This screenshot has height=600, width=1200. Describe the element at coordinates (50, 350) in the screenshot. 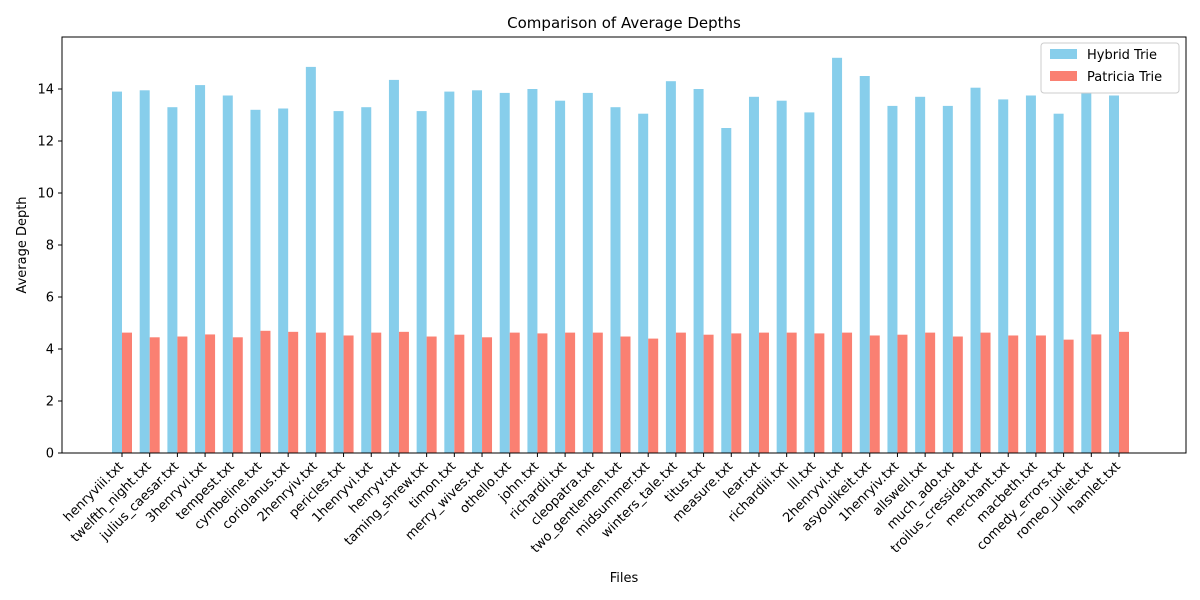

I see `y-tick-label-2: 4` at that location.